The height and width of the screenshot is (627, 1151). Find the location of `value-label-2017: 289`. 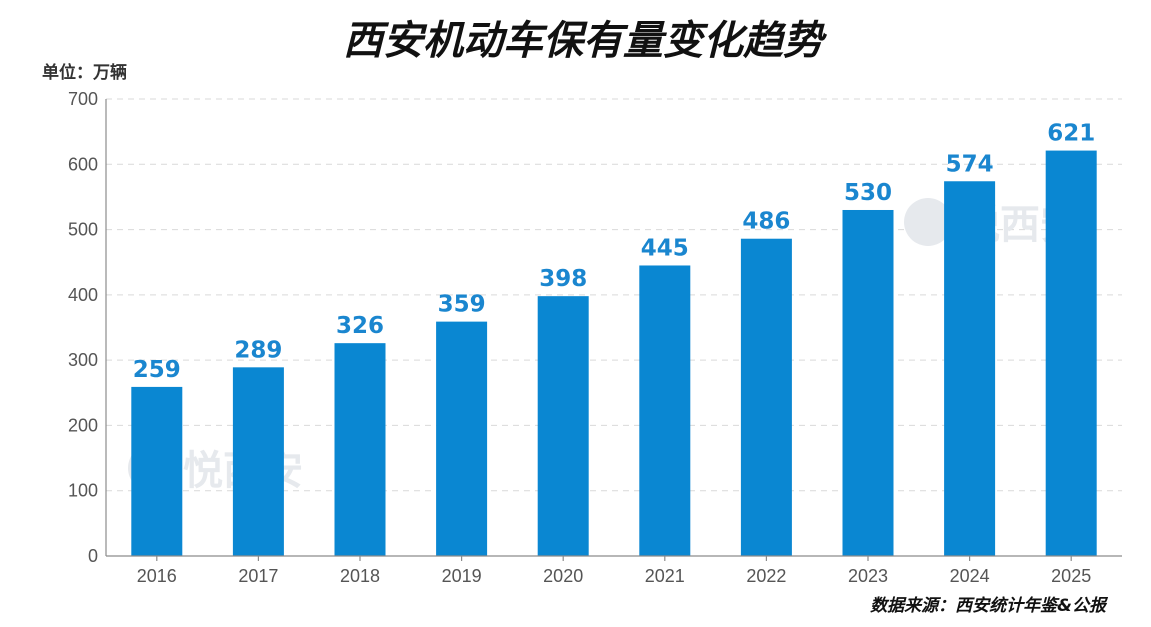

value-label-2017: 289 is located at coordinates (258, 350).